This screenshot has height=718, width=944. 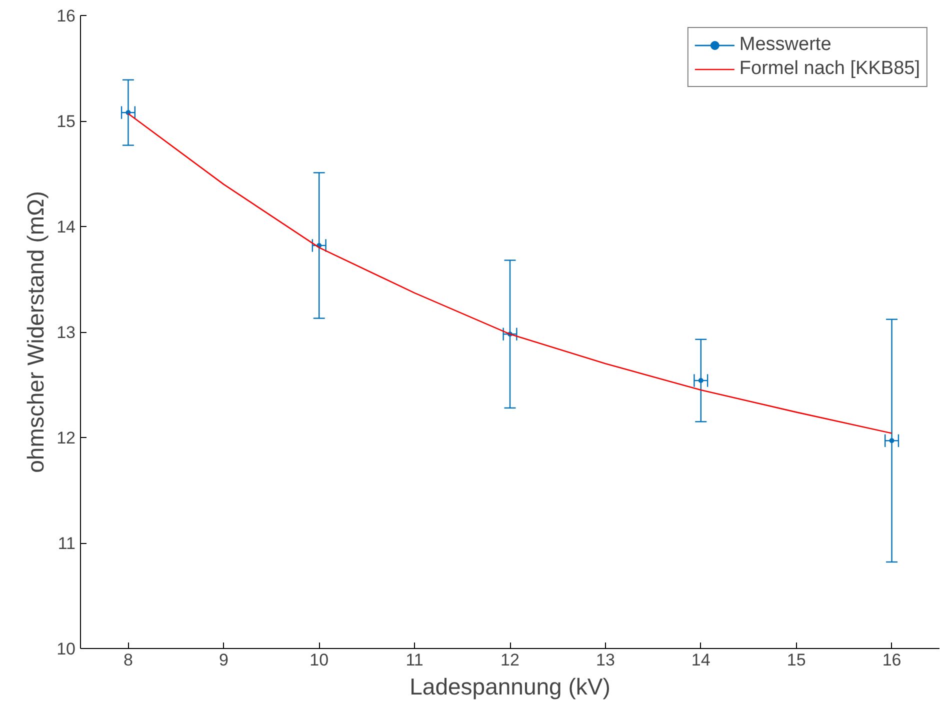 I want to click on x-axis-title: Ladespannung (kV), so click(x=510, y=687).